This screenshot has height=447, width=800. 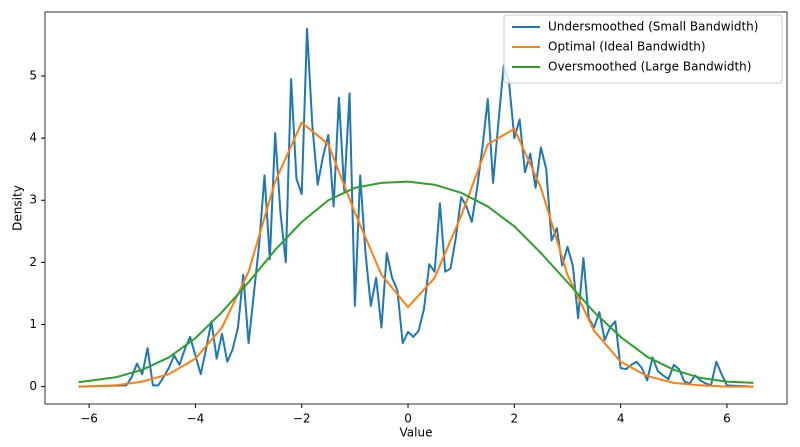 What do you see at coordinates (33, 386) in the screenshot?
I see `y-tick-label: 0` at bounding box center [33, 386].